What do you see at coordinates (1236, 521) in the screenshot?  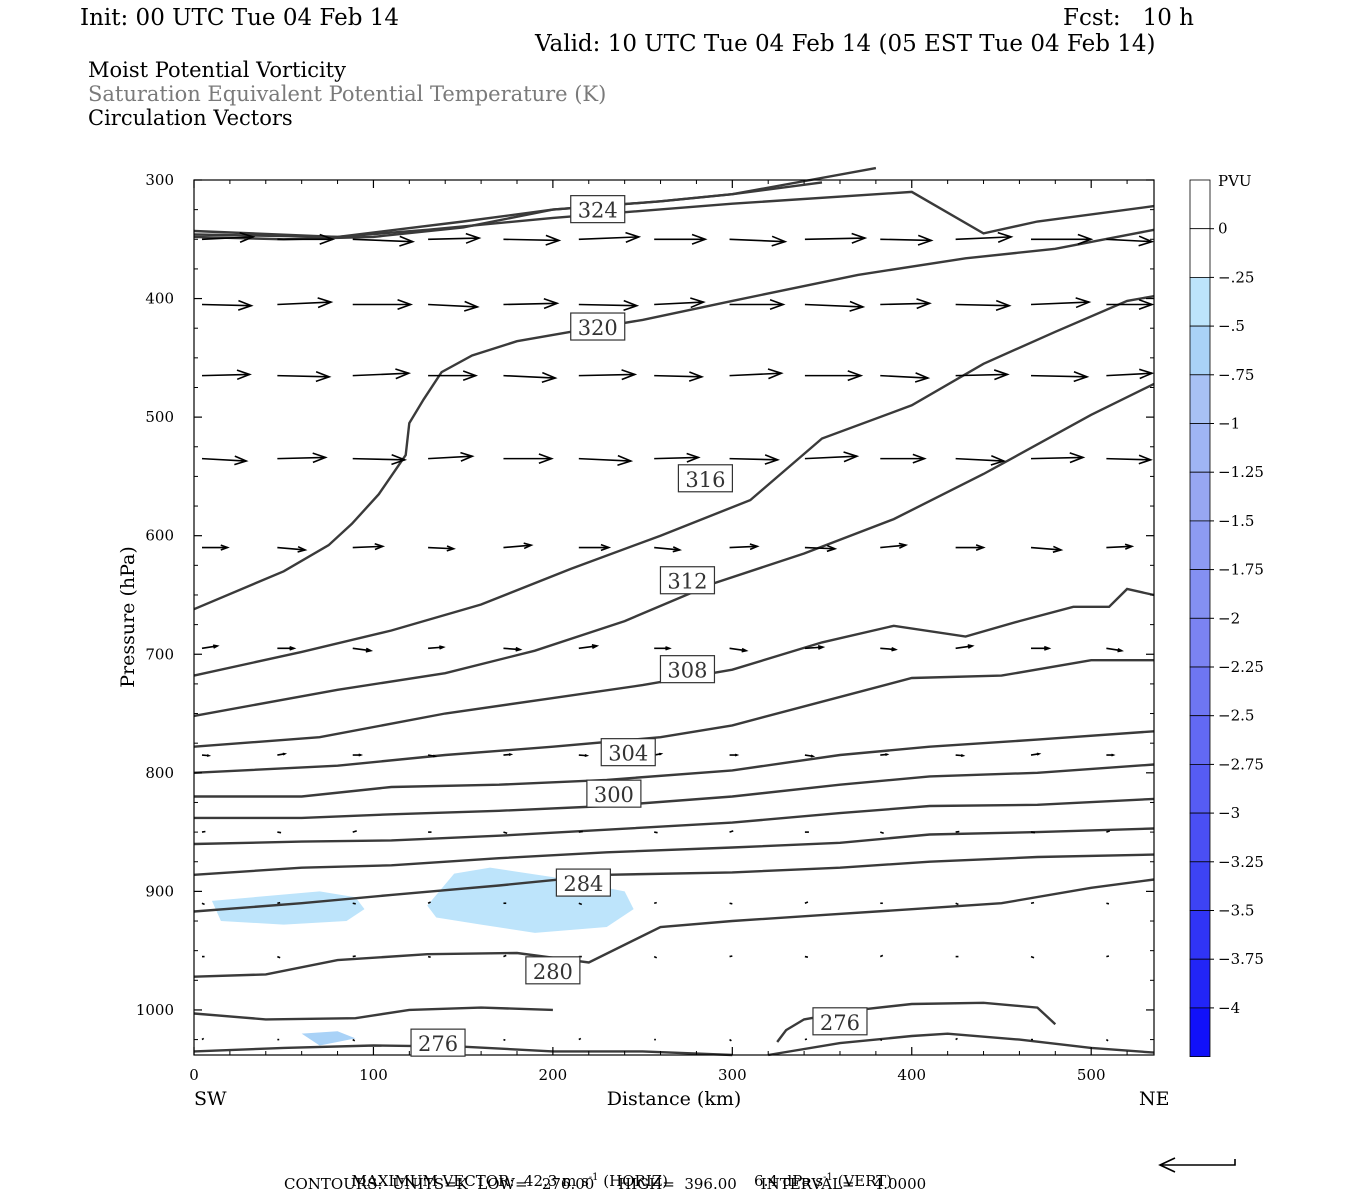 I see `colorbar-label: −1.5` at bounding box center [1236, 521].